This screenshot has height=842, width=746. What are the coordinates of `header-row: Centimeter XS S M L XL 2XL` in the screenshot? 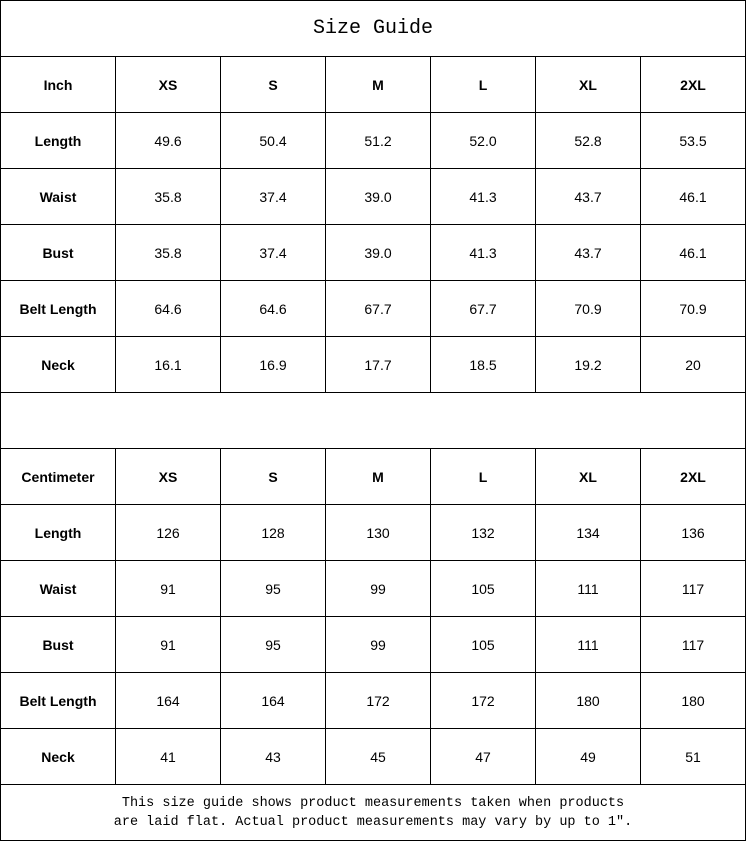 It's located at (373, 477).